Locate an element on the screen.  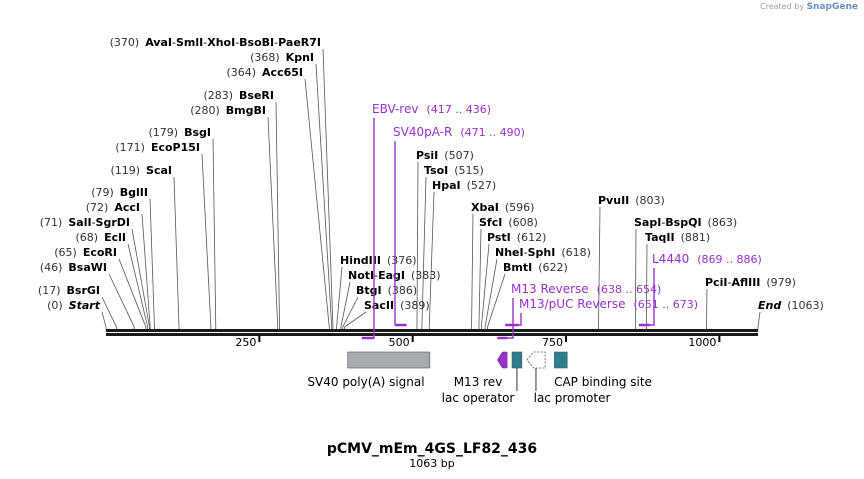
site-connector-pvuii is located at coordinates (599, 267).